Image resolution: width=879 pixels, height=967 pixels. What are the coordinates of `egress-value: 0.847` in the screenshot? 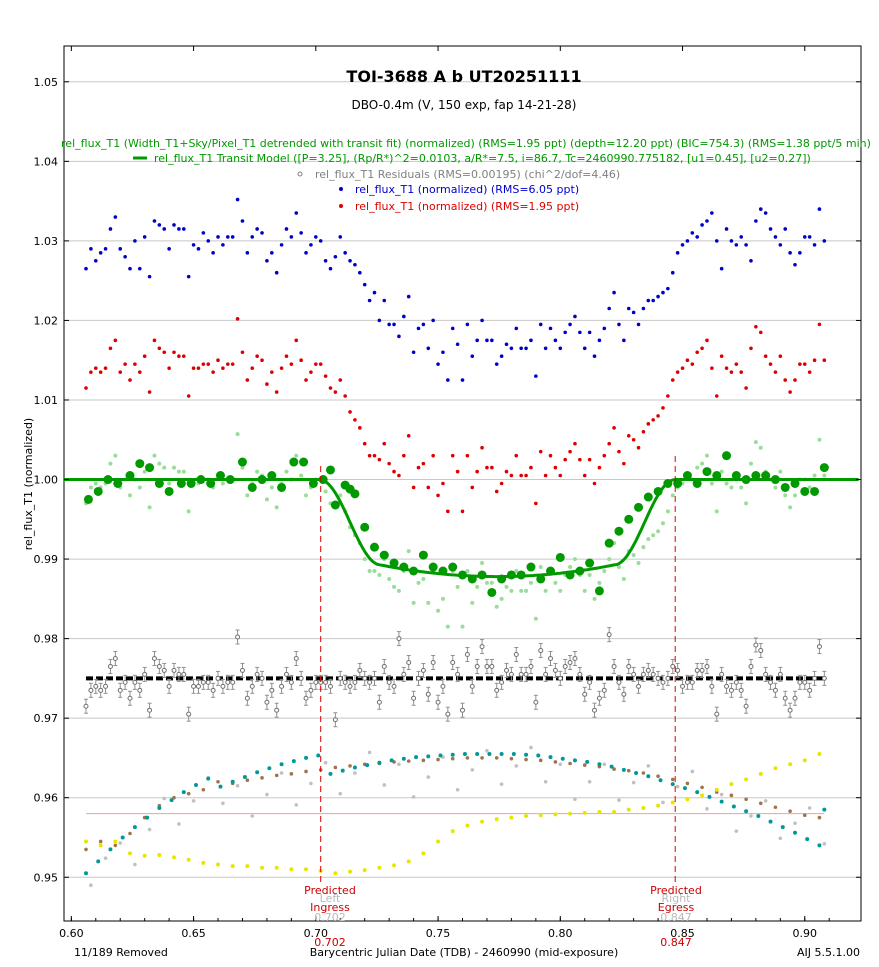 It's located at (676, 942).